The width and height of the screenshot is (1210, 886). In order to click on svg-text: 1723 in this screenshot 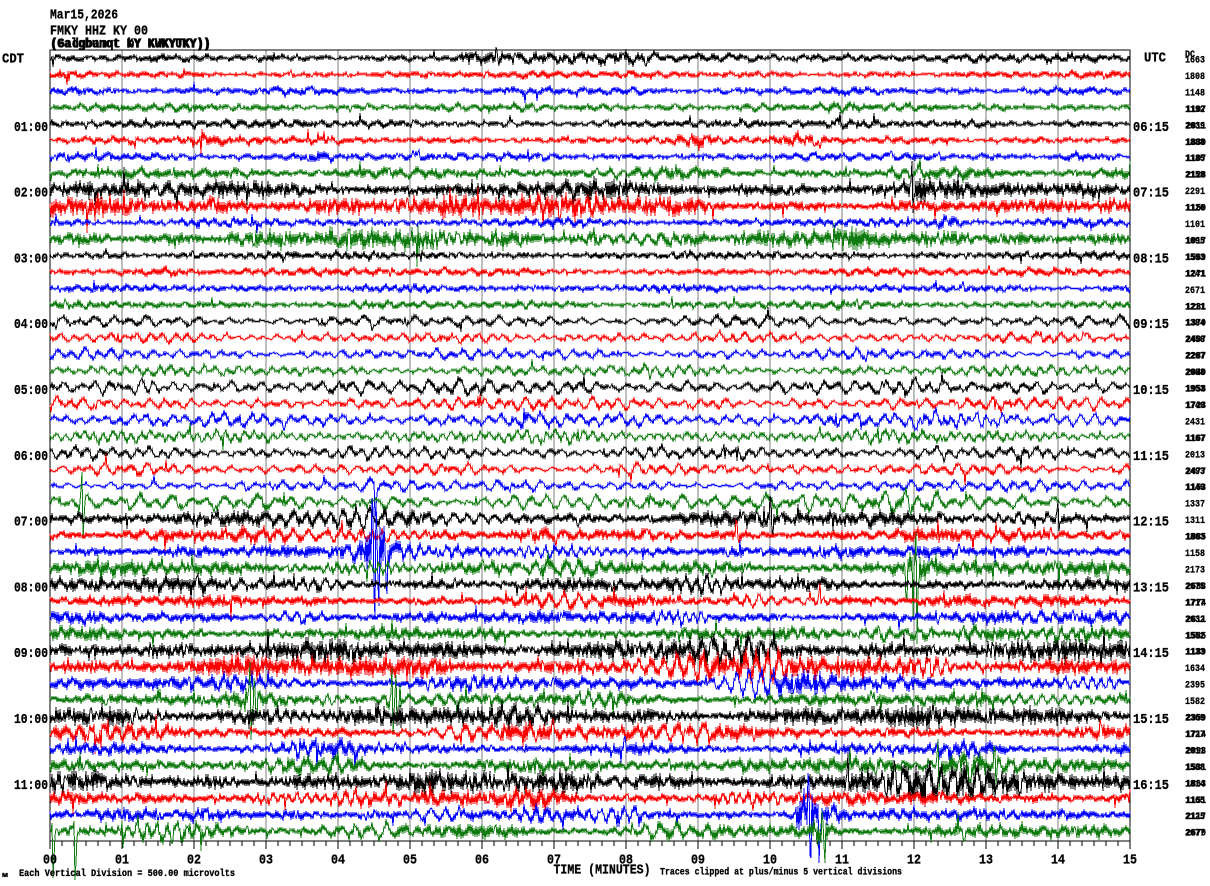, I will do `click(1196, 406)`.